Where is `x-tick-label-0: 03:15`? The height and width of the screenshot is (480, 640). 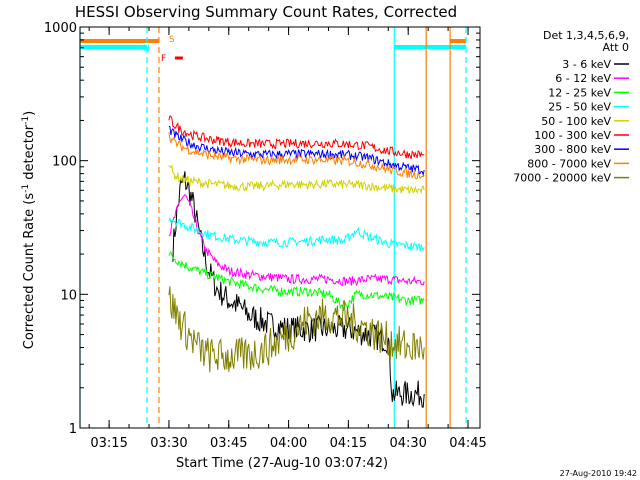 x-tick-label-0: 03:15 is located at coordinates (108, 443).